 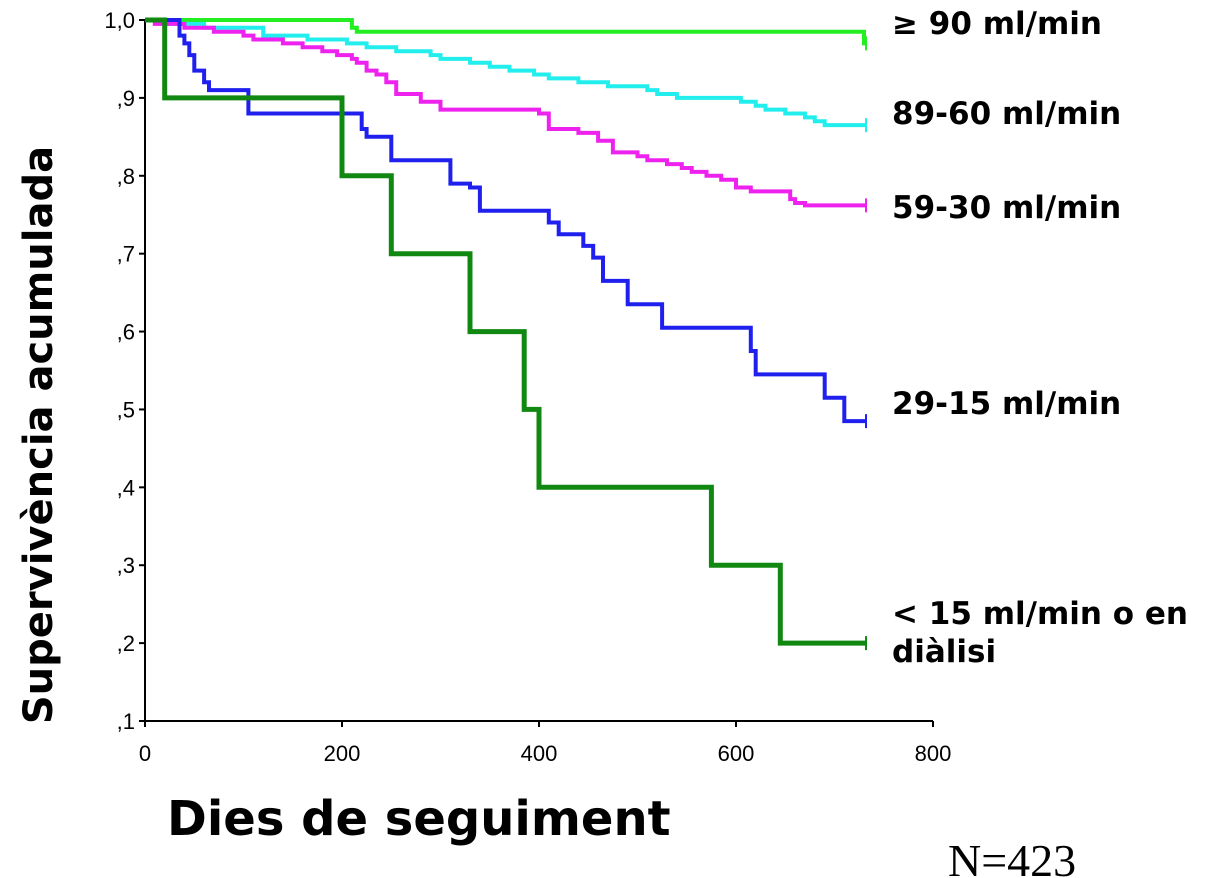 What do you see at coordinates (126, 332) in the screenshot?
I see `y-tick-label: ,6` at bounding box center [126, 332].